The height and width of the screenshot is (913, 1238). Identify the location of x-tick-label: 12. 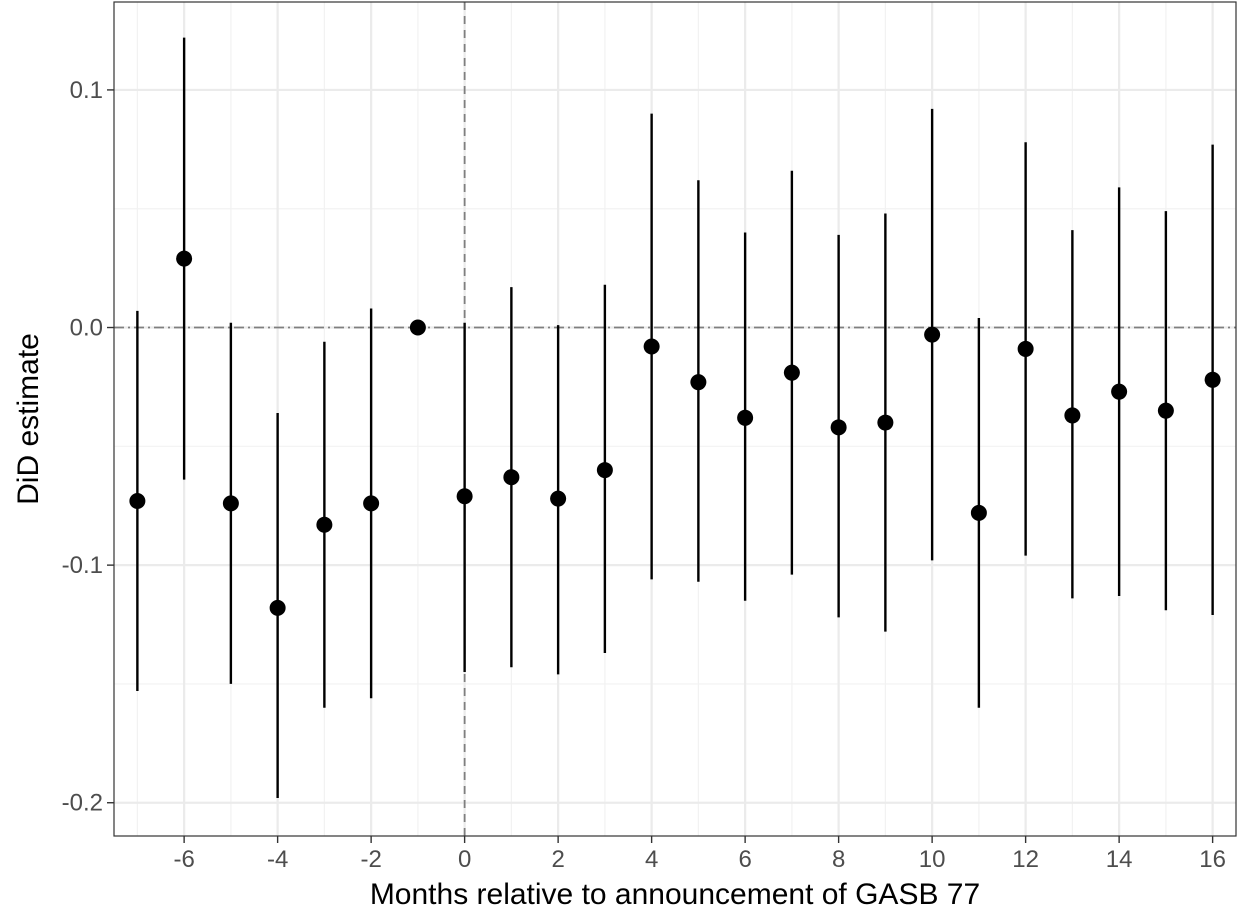
(1025, 859).